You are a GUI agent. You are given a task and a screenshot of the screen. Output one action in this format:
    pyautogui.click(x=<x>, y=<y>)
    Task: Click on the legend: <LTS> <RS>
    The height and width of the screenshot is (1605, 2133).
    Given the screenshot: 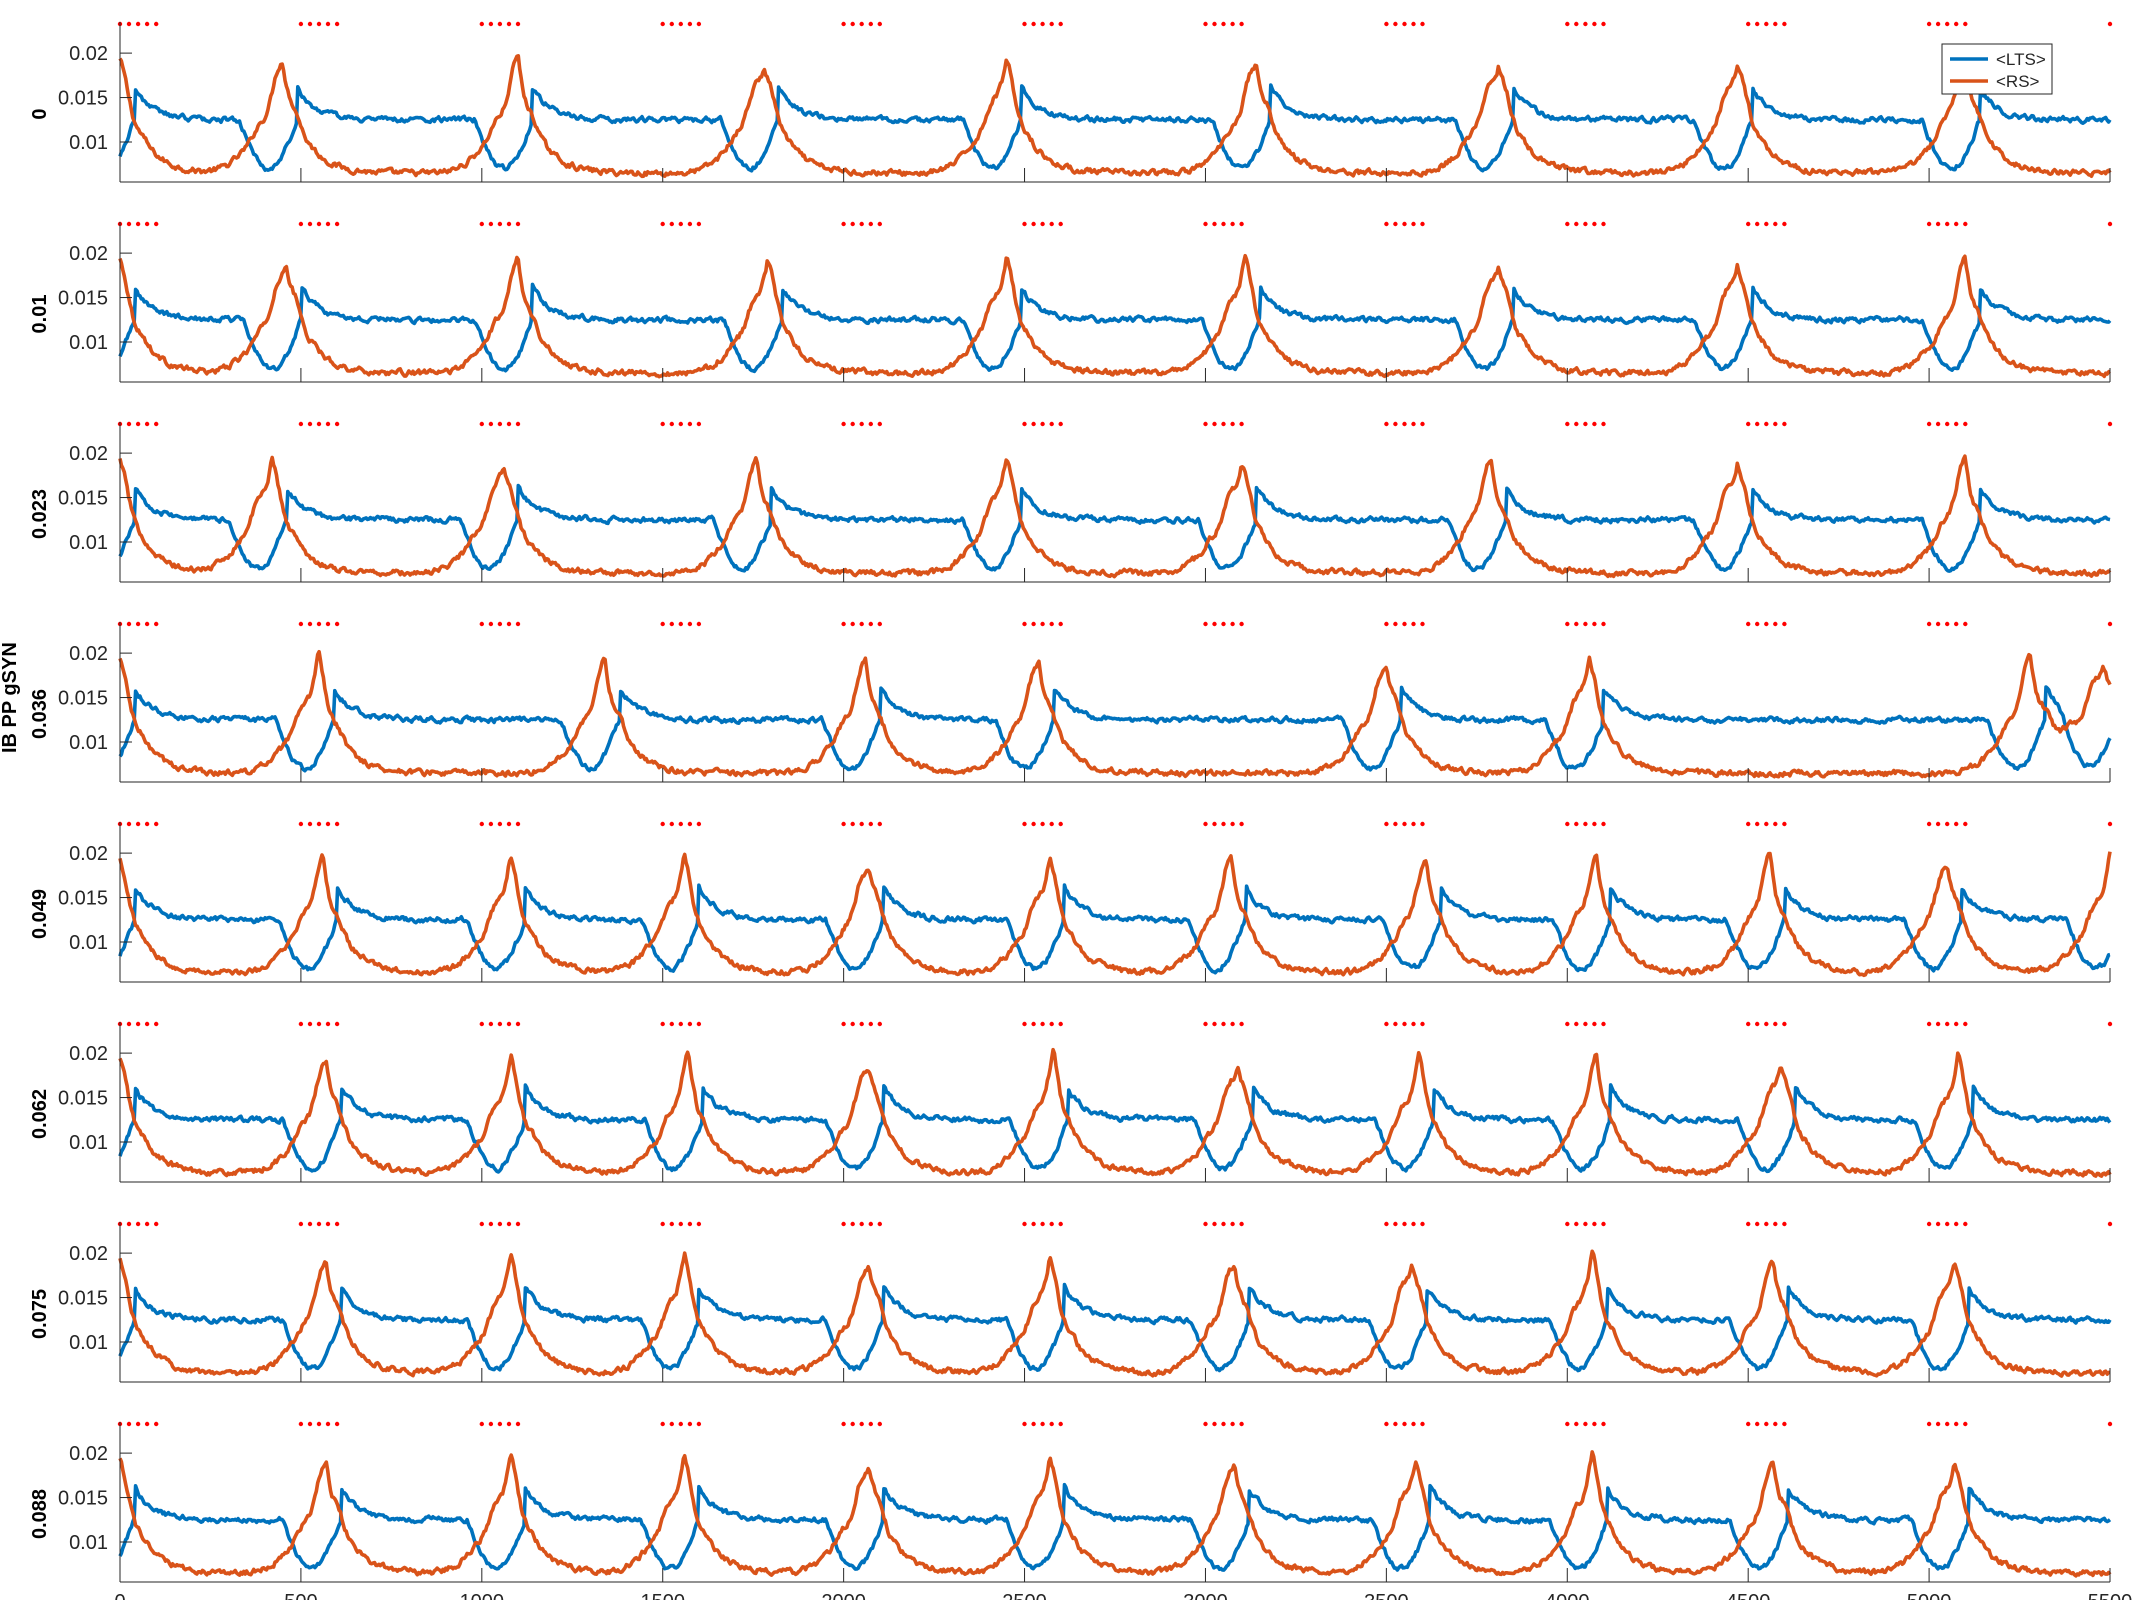 What is the action you would take?
    pyautogui.click(x=1997, y=69)
    